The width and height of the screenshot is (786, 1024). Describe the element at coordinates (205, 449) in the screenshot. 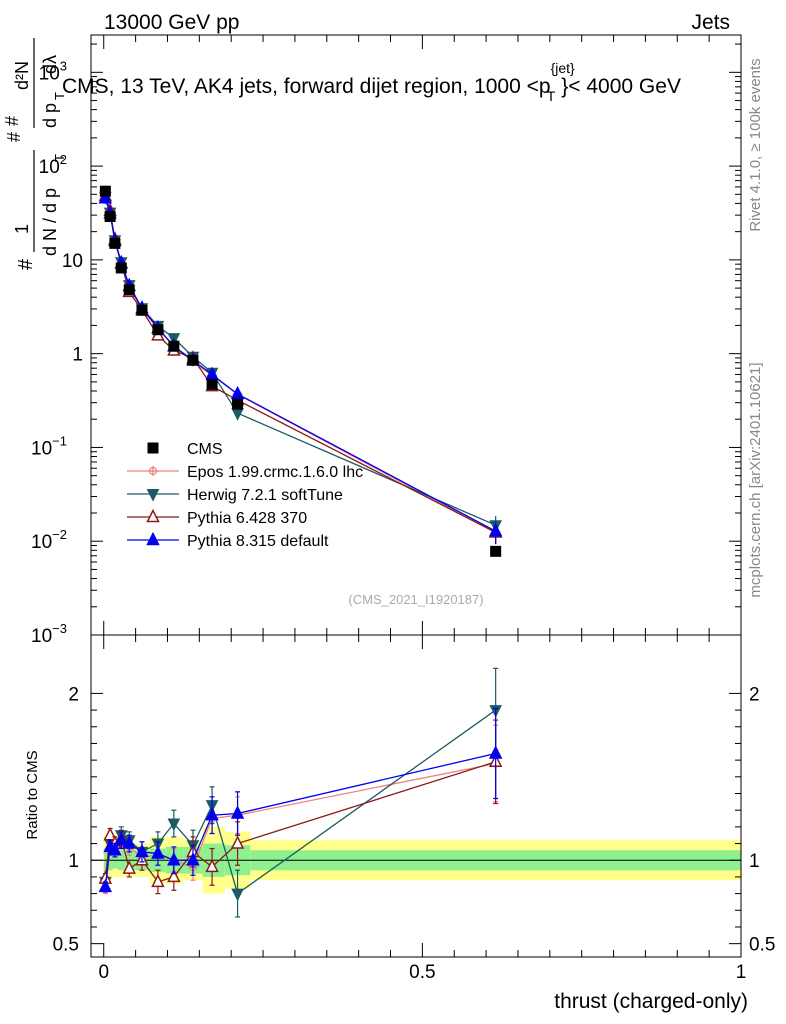

I see `legend-label: CMS` at that location.